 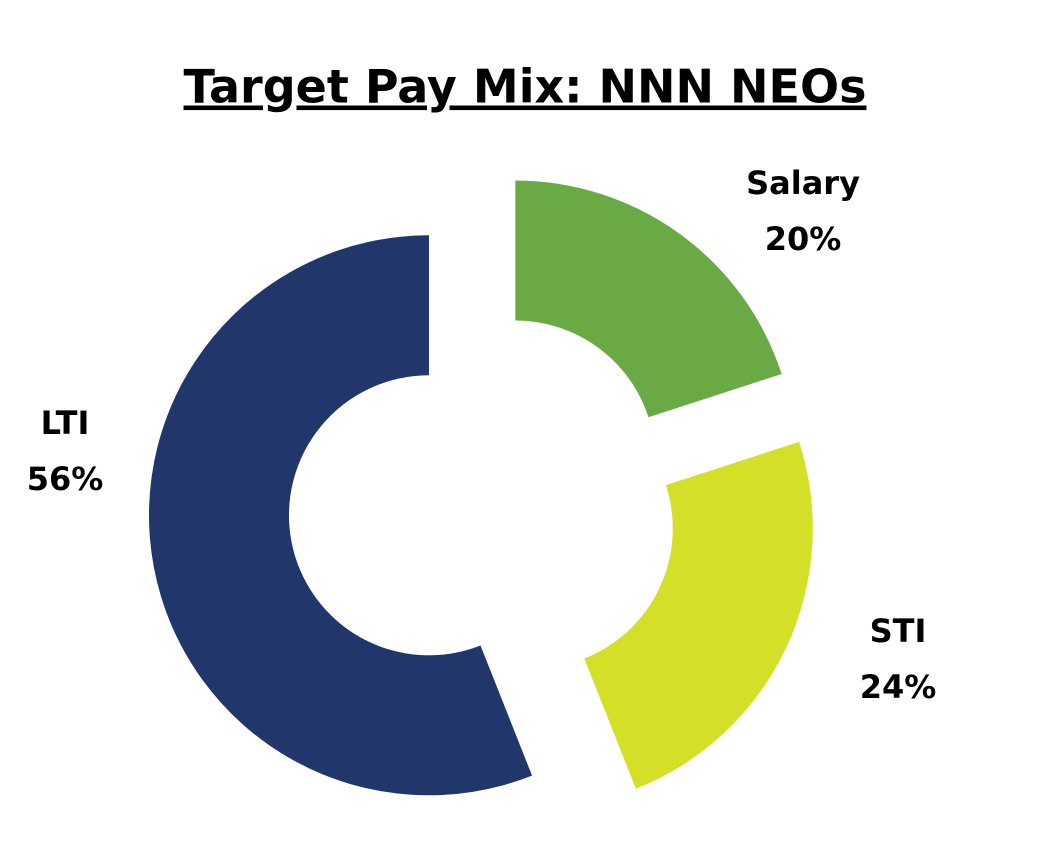 What do you see at coordinates (803, 183) in the screenshot?
I see `slice-category-label: Salary` at bounding box center [803, 183].